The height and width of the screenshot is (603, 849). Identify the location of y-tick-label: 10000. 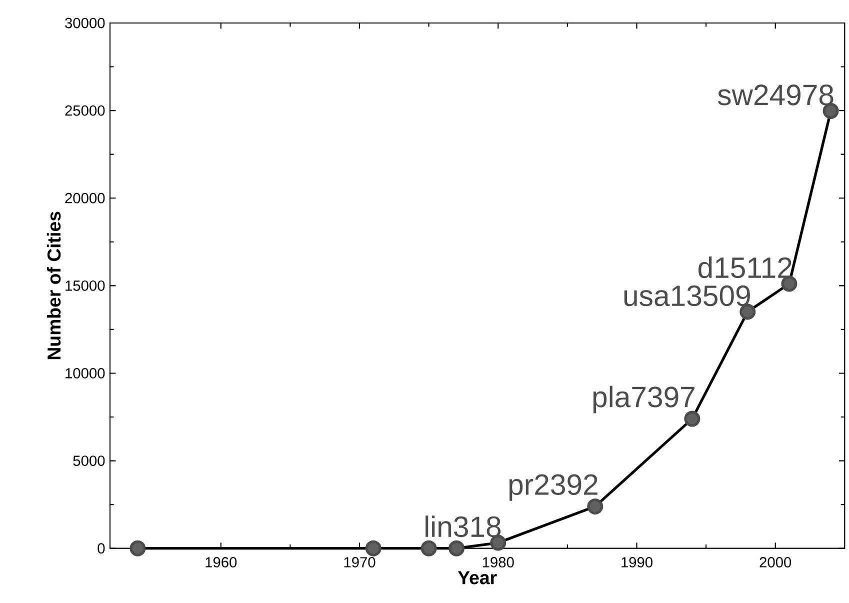
(85, 373).